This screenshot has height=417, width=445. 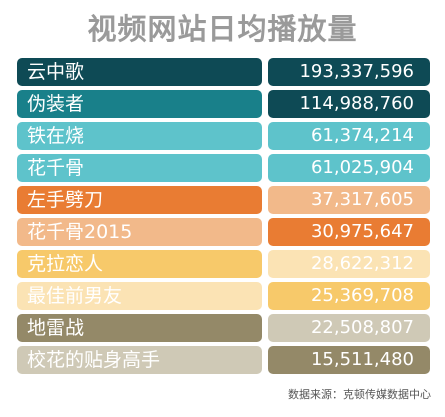 What do you see at coordinates (139, 360) in the screenshot?
I see `row-name: 校花的贴身高手` at bounding box center [139, 360].